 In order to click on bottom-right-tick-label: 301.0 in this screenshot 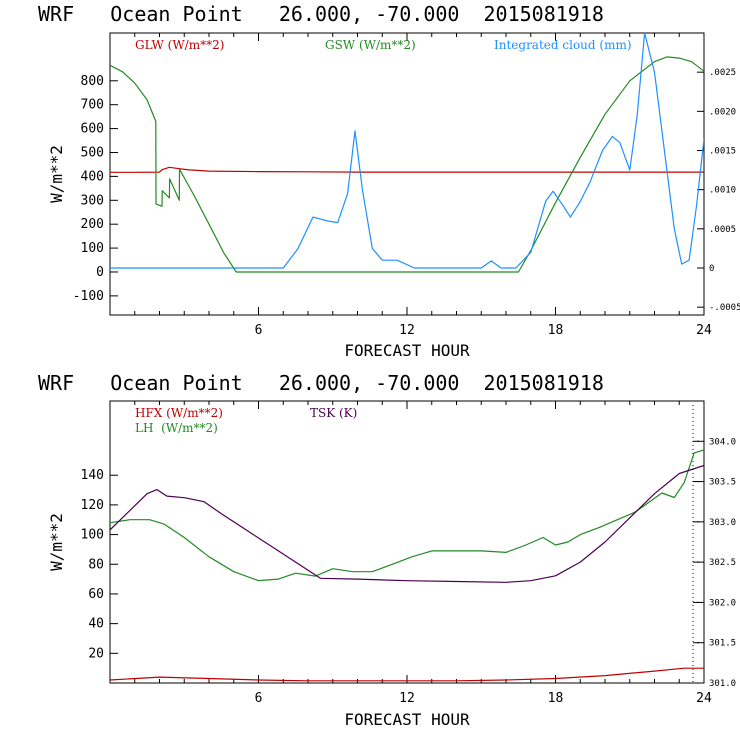, I will do `click(722, 684)`.